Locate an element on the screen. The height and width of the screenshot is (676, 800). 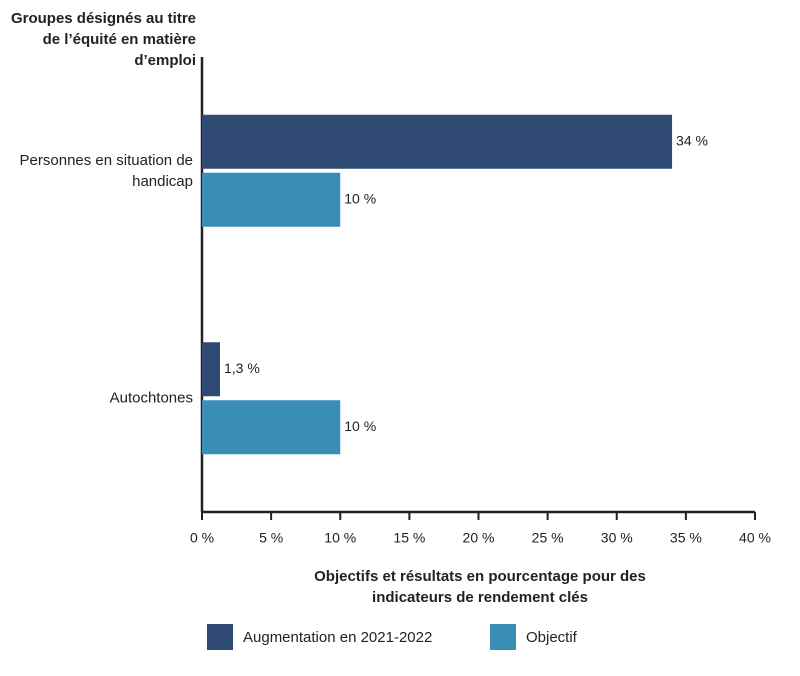
x-tick-label: 0 % is located at coordinates (202, 538).